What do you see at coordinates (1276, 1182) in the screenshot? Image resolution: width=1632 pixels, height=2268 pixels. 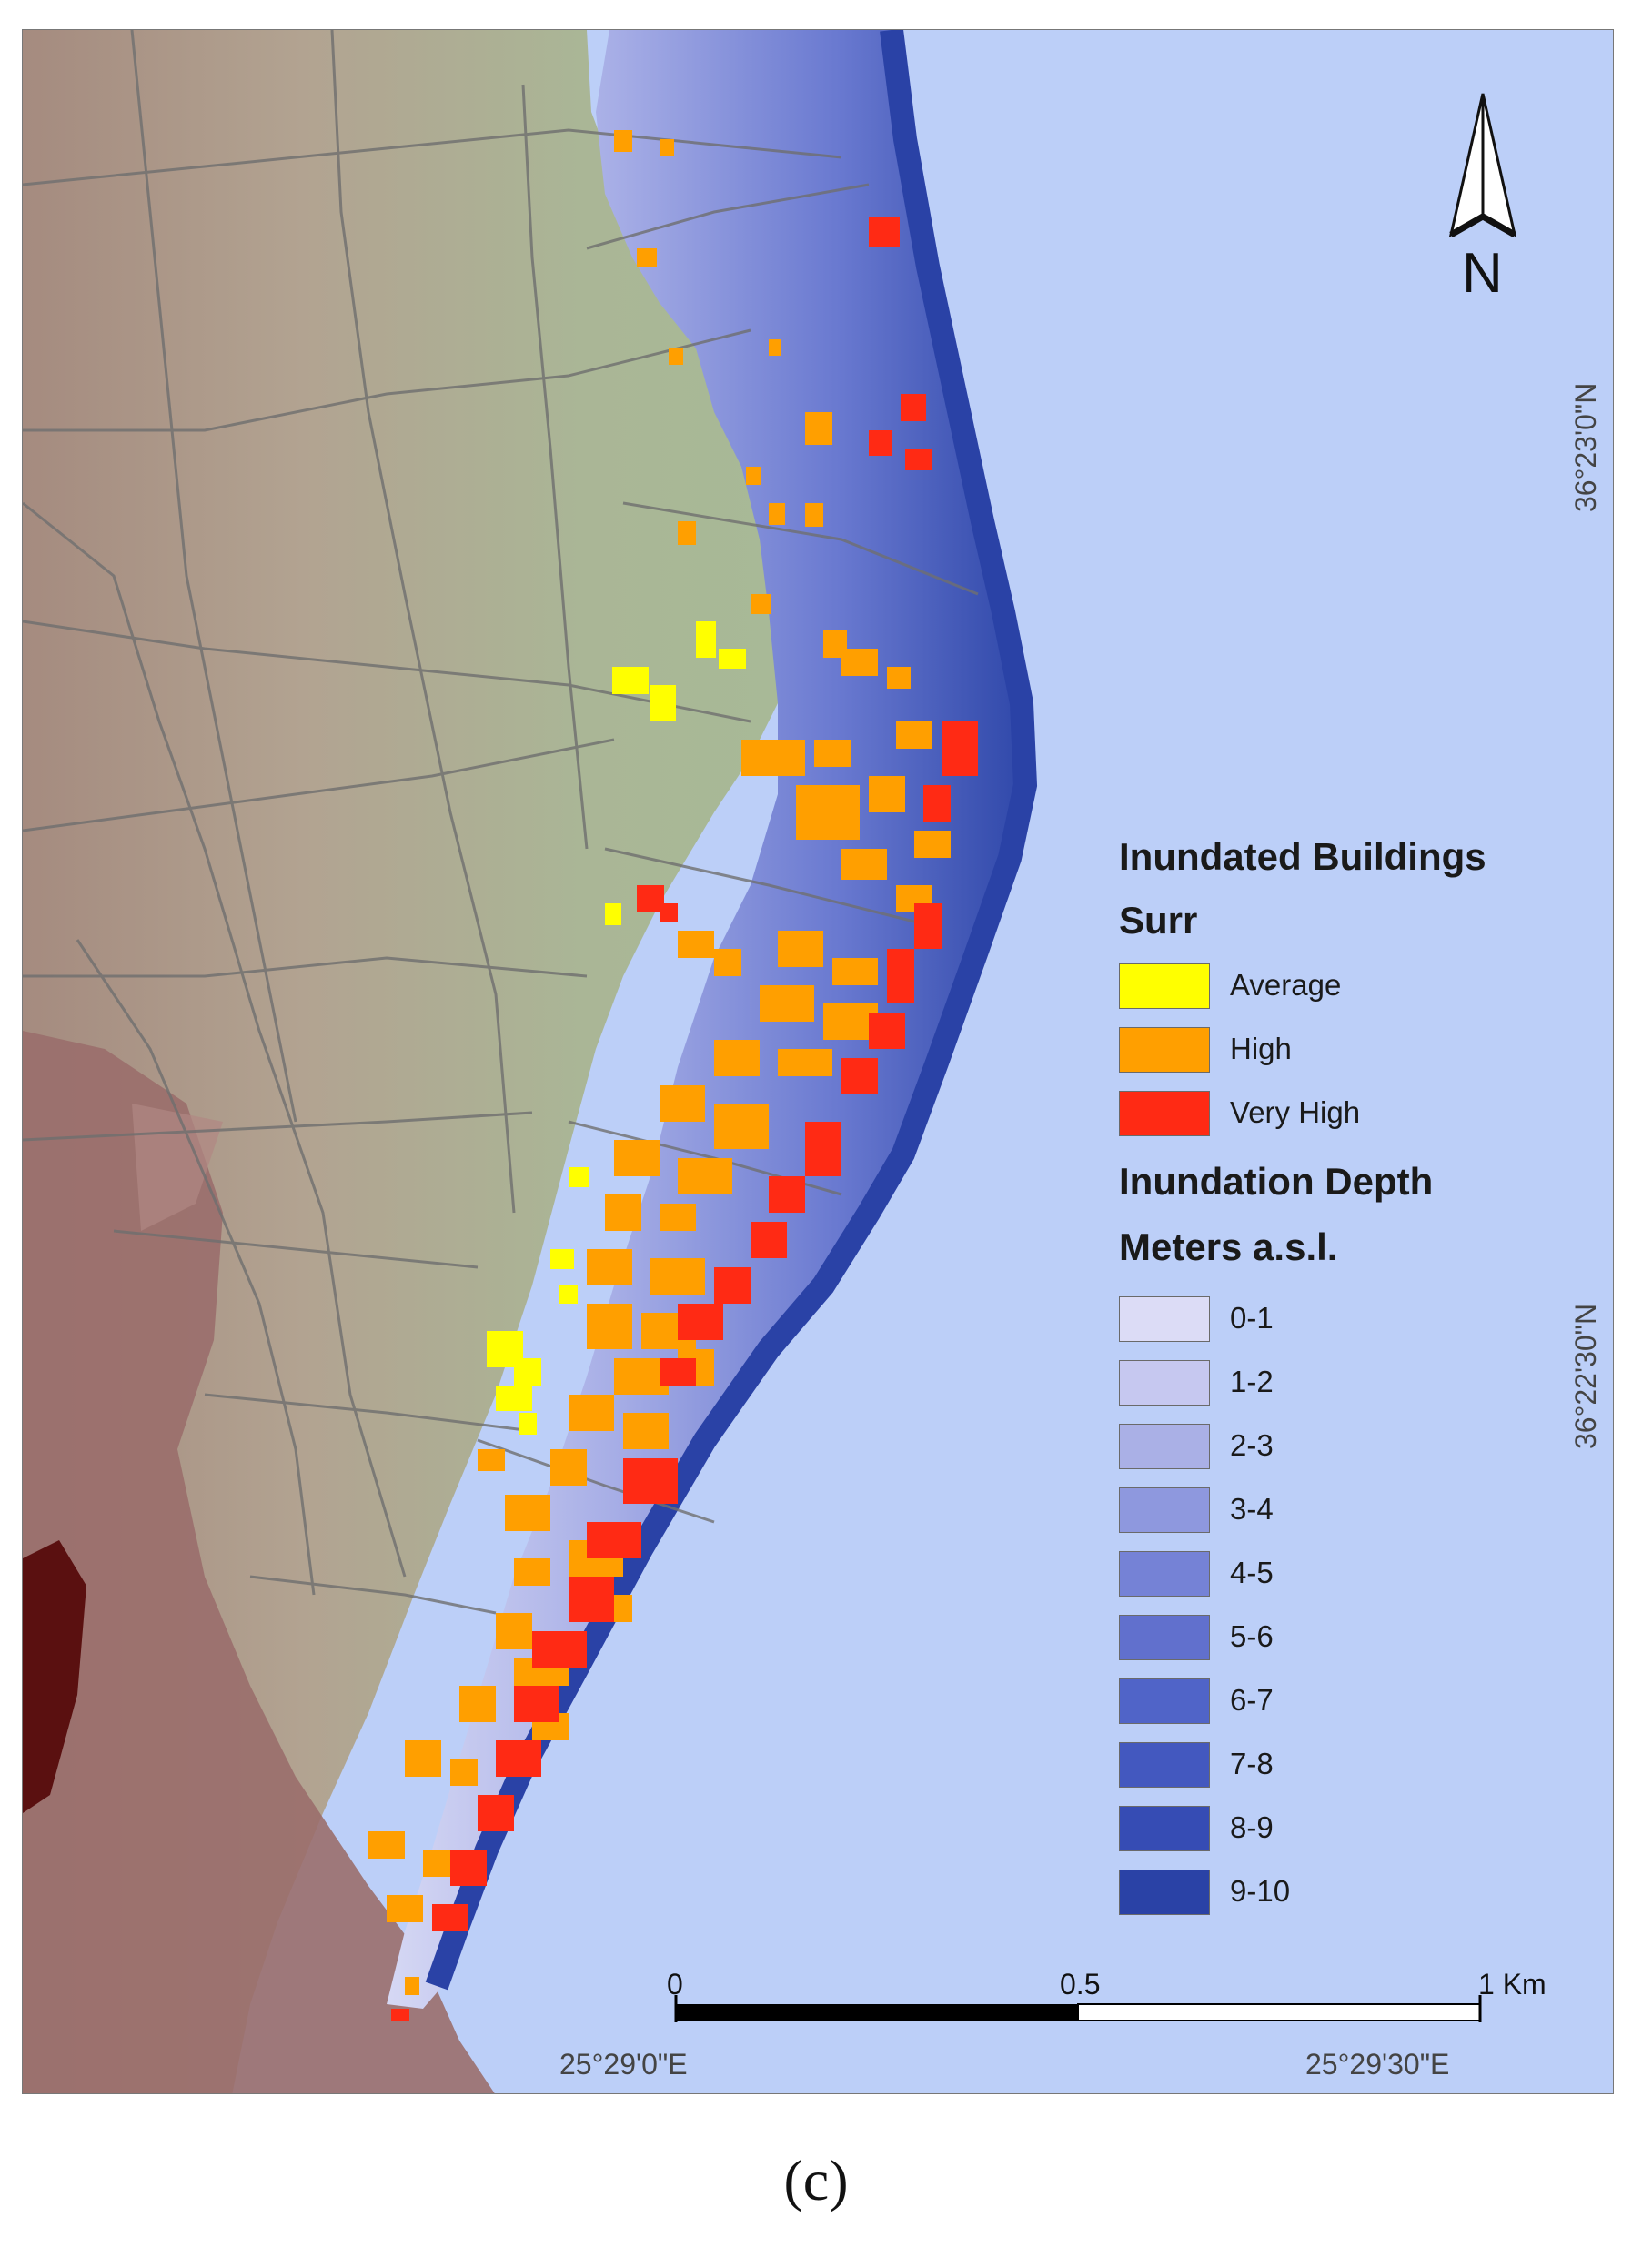 I see `depth-legend-title: Inundation Depth` at bounding box center [1276, 1182].